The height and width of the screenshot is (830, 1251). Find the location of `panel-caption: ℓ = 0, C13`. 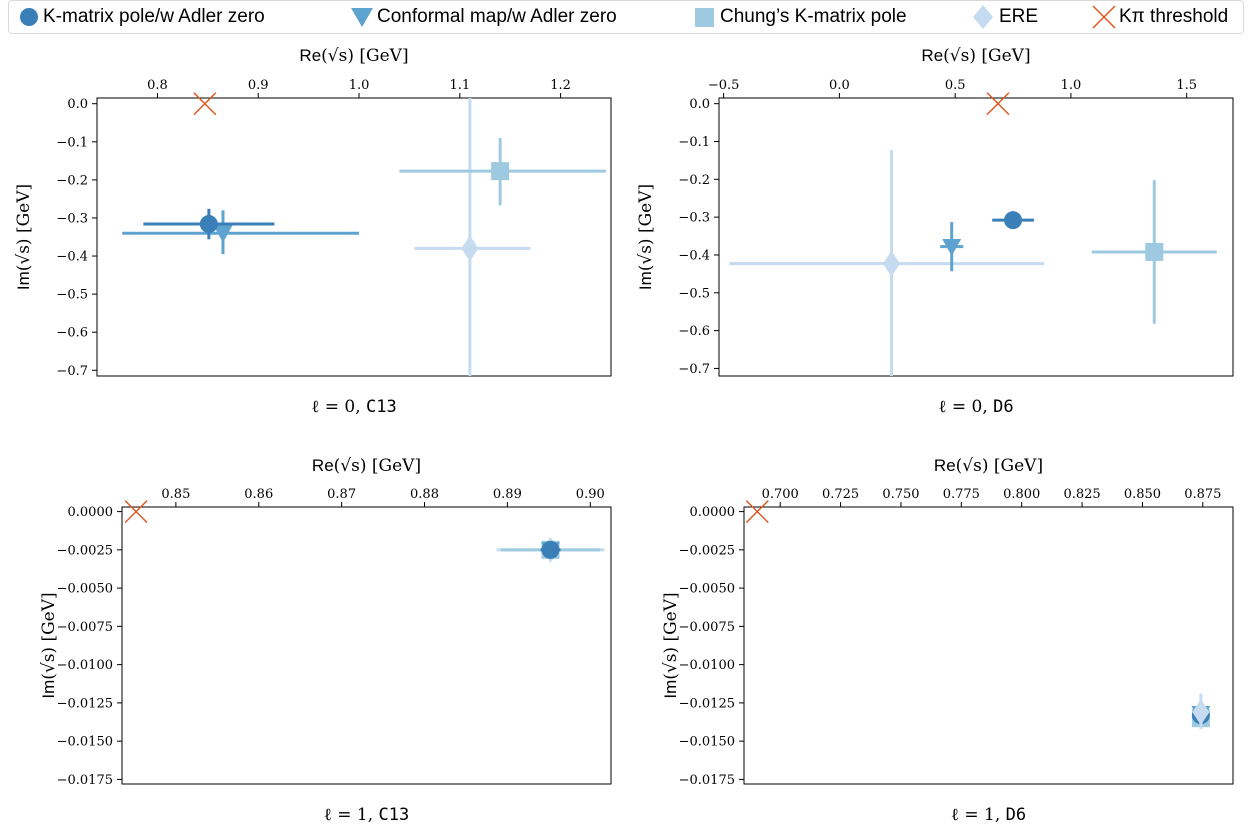

panel-caption: ℓ = 0, C13 is located at coordinates (354, 407).